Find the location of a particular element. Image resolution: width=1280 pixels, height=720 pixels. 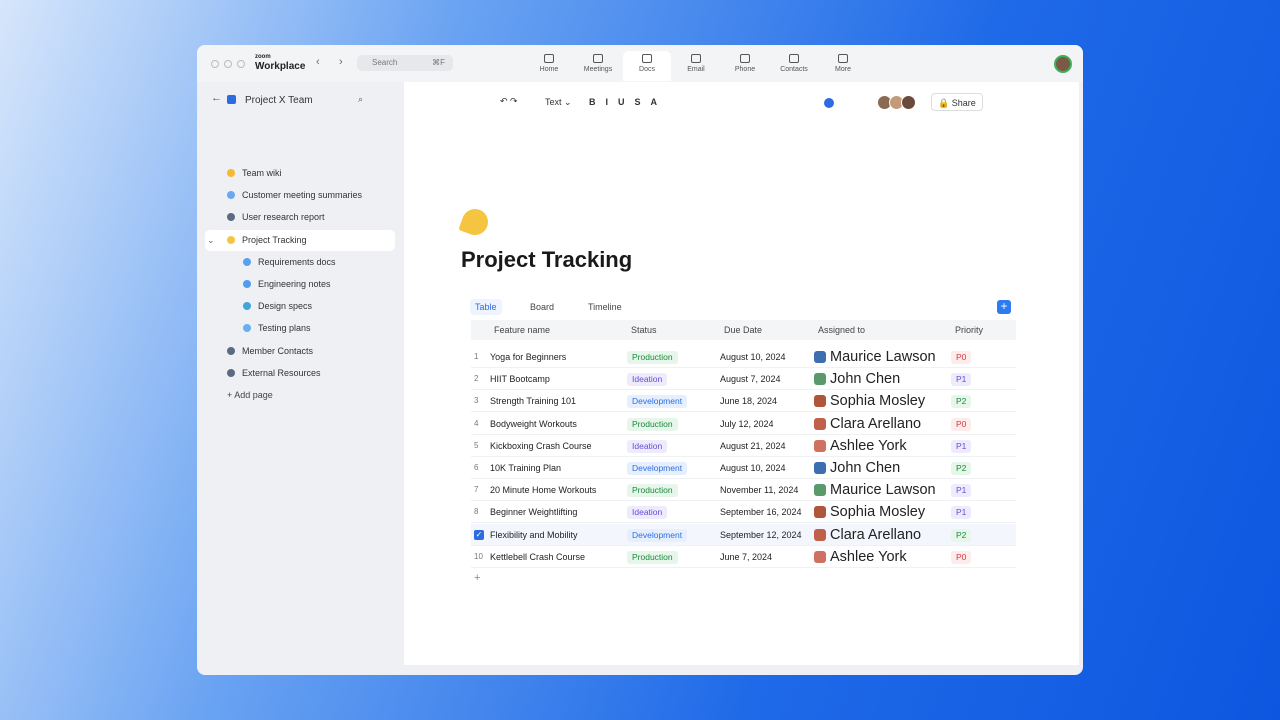

doc-title: Project Tracking is located at coordinates (547, 259).